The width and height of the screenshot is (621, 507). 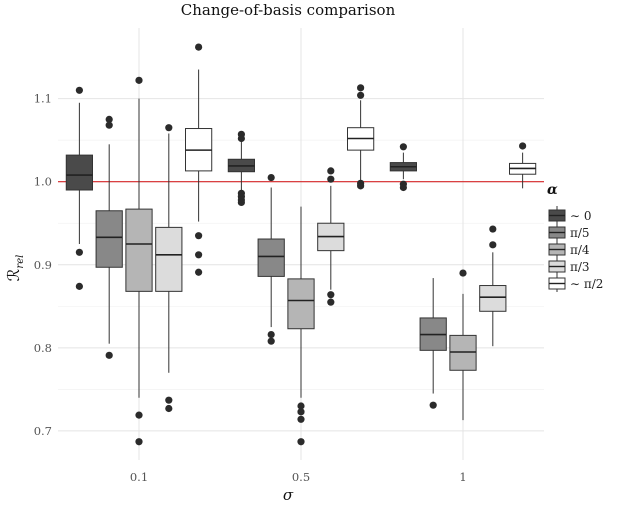 I want to click on y-axis-label-main: ℛ, so click(x=13, y=274).